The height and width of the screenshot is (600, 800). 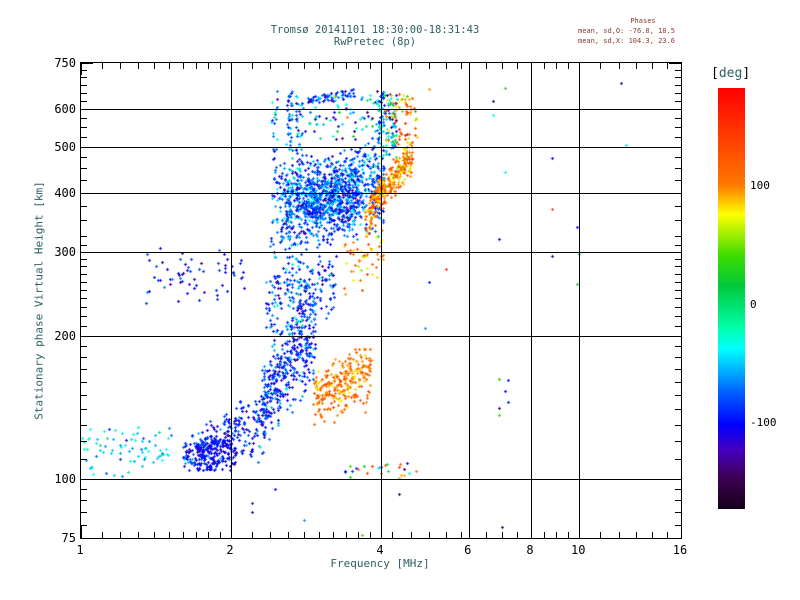 I want to click on y-axis-title: Stationary phase Virtual Height [km], so click(x=39, y=300).